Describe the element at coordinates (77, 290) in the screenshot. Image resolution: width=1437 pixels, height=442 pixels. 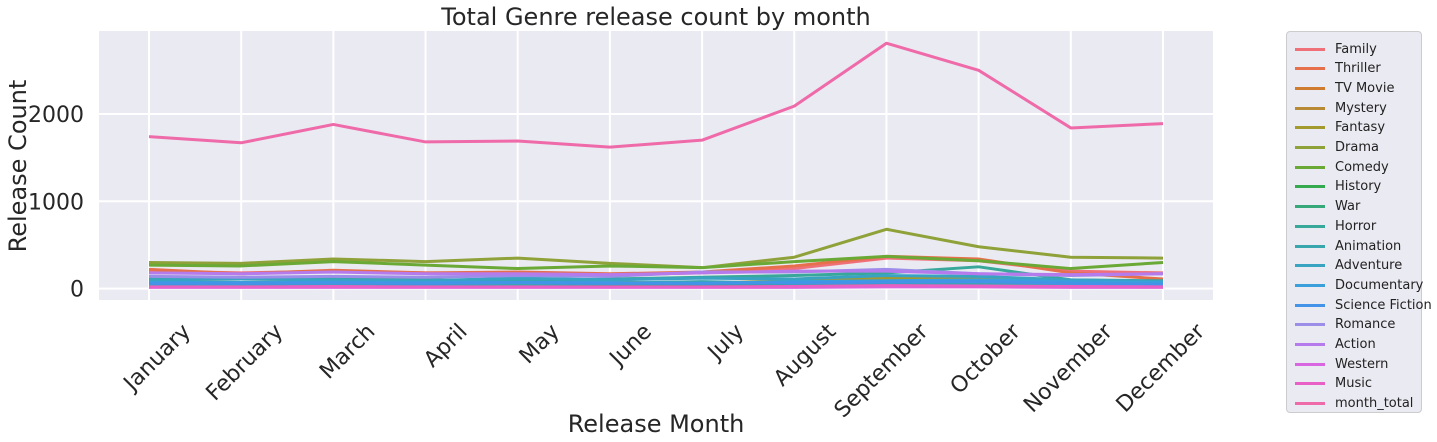
I see `y-tick-label: 0` at that location.